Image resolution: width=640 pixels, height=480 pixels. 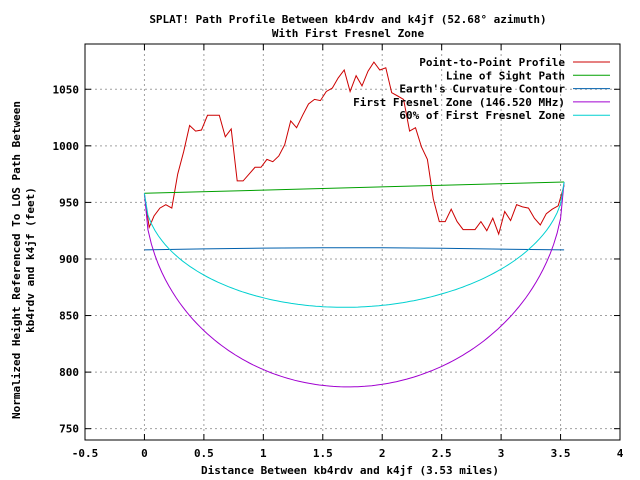 What do you see at coordinates (144, 453) in the screenshot?
I see `x-tick-label: 0` at bounding box center [144, 453].